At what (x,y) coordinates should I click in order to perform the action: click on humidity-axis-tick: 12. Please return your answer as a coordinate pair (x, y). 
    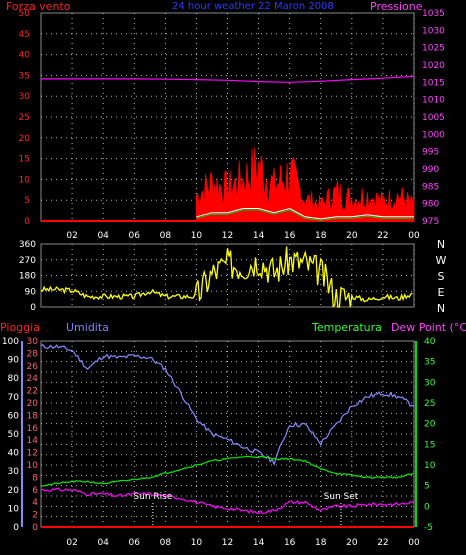
    Looking at the image, I should click on (32, 454).